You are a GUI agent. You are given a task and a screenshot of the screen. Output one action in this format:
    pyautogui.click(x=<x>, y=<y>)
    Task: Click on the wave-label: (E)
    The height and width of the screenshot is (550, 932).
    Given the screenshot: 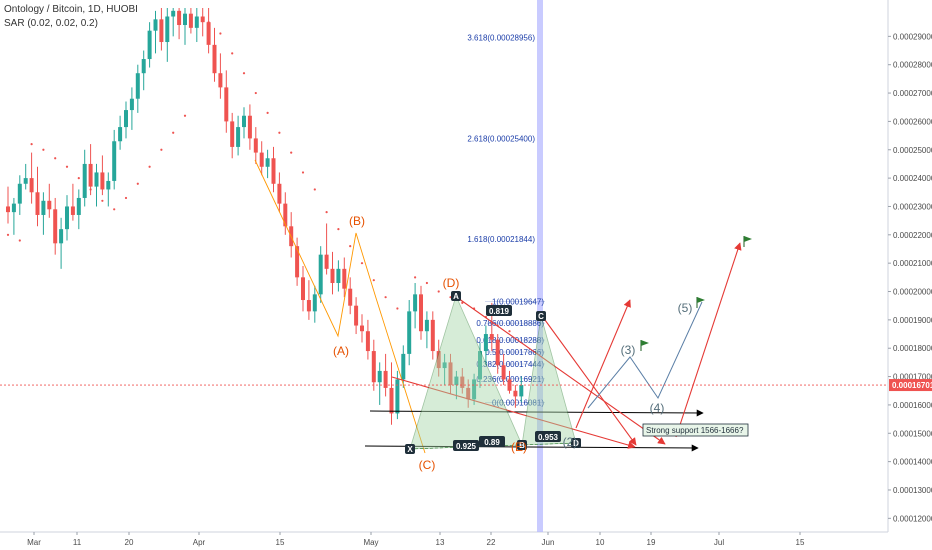 What is the action you would take?
    pyautogui.click(x=519, y=447)
    